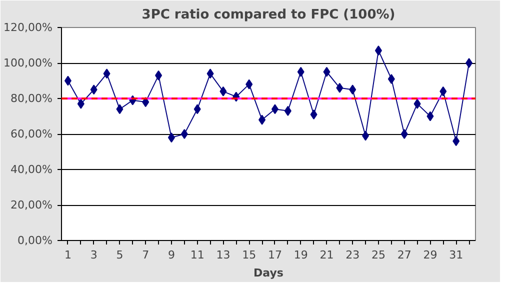 The image size is (505, 288). Describe the element at coordinates (301, 255) in the screenshot. I see `x-tick-label: 19` at that location.